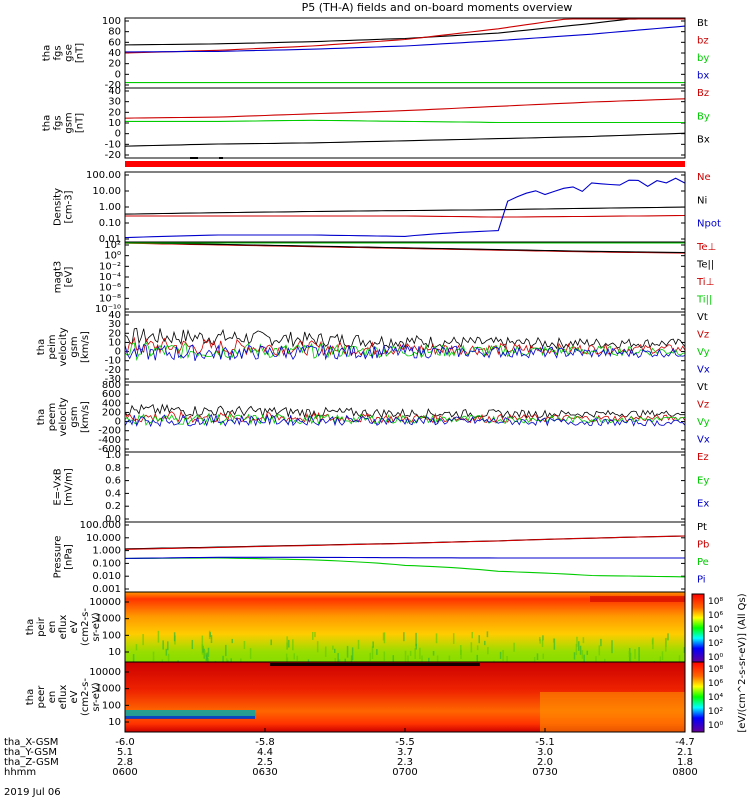  Describe the element at coordinates (64, 277) in the screenshot. I see `y-axis-label: magt3 [eV]` at that location.